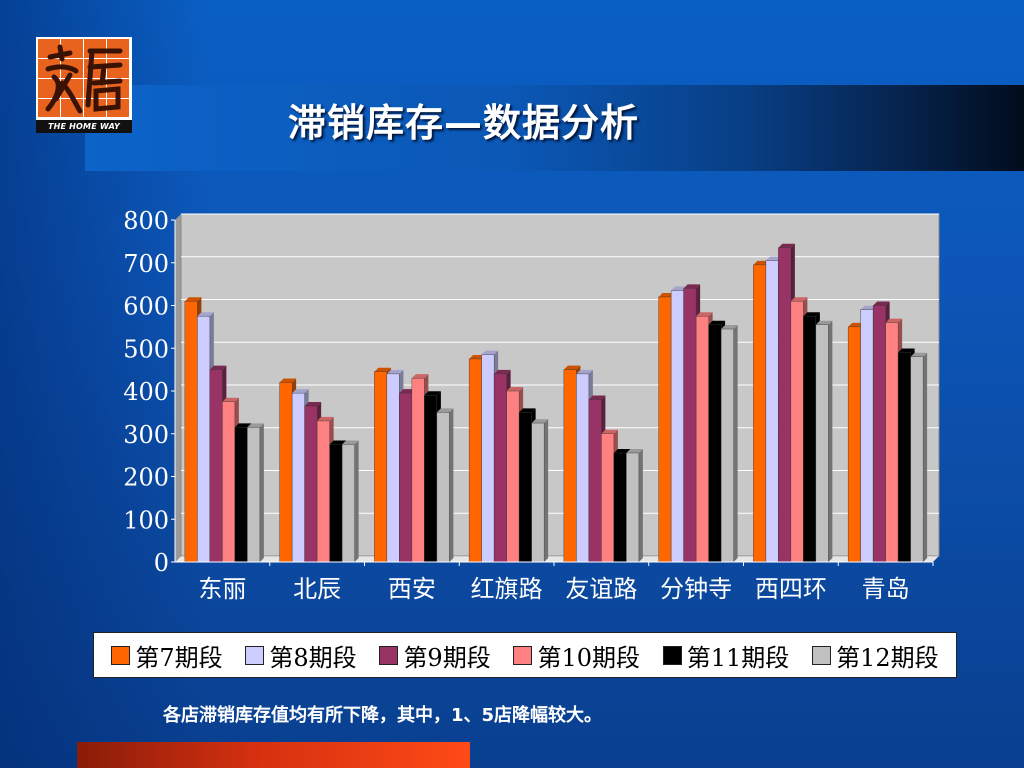 This screenshot has width=1024, height=768. I want to click on chart-legend: 第7期段 第8期段 第9期段 第10期段 第11期段 第12期段, so click(525, 655).